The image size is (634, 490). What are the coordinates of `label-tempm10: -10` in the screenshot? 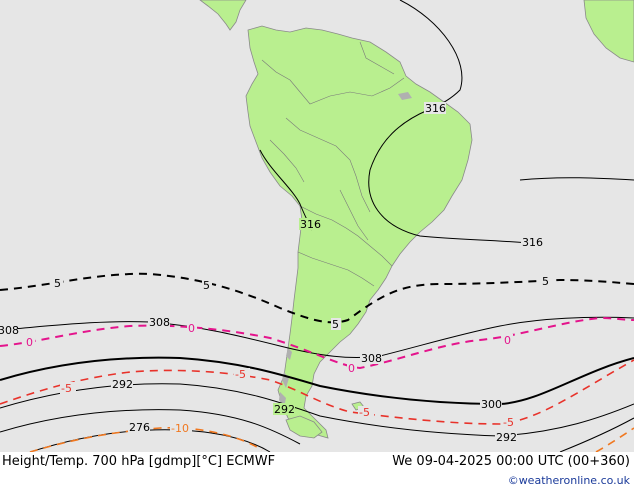 It's located at (180, 428).